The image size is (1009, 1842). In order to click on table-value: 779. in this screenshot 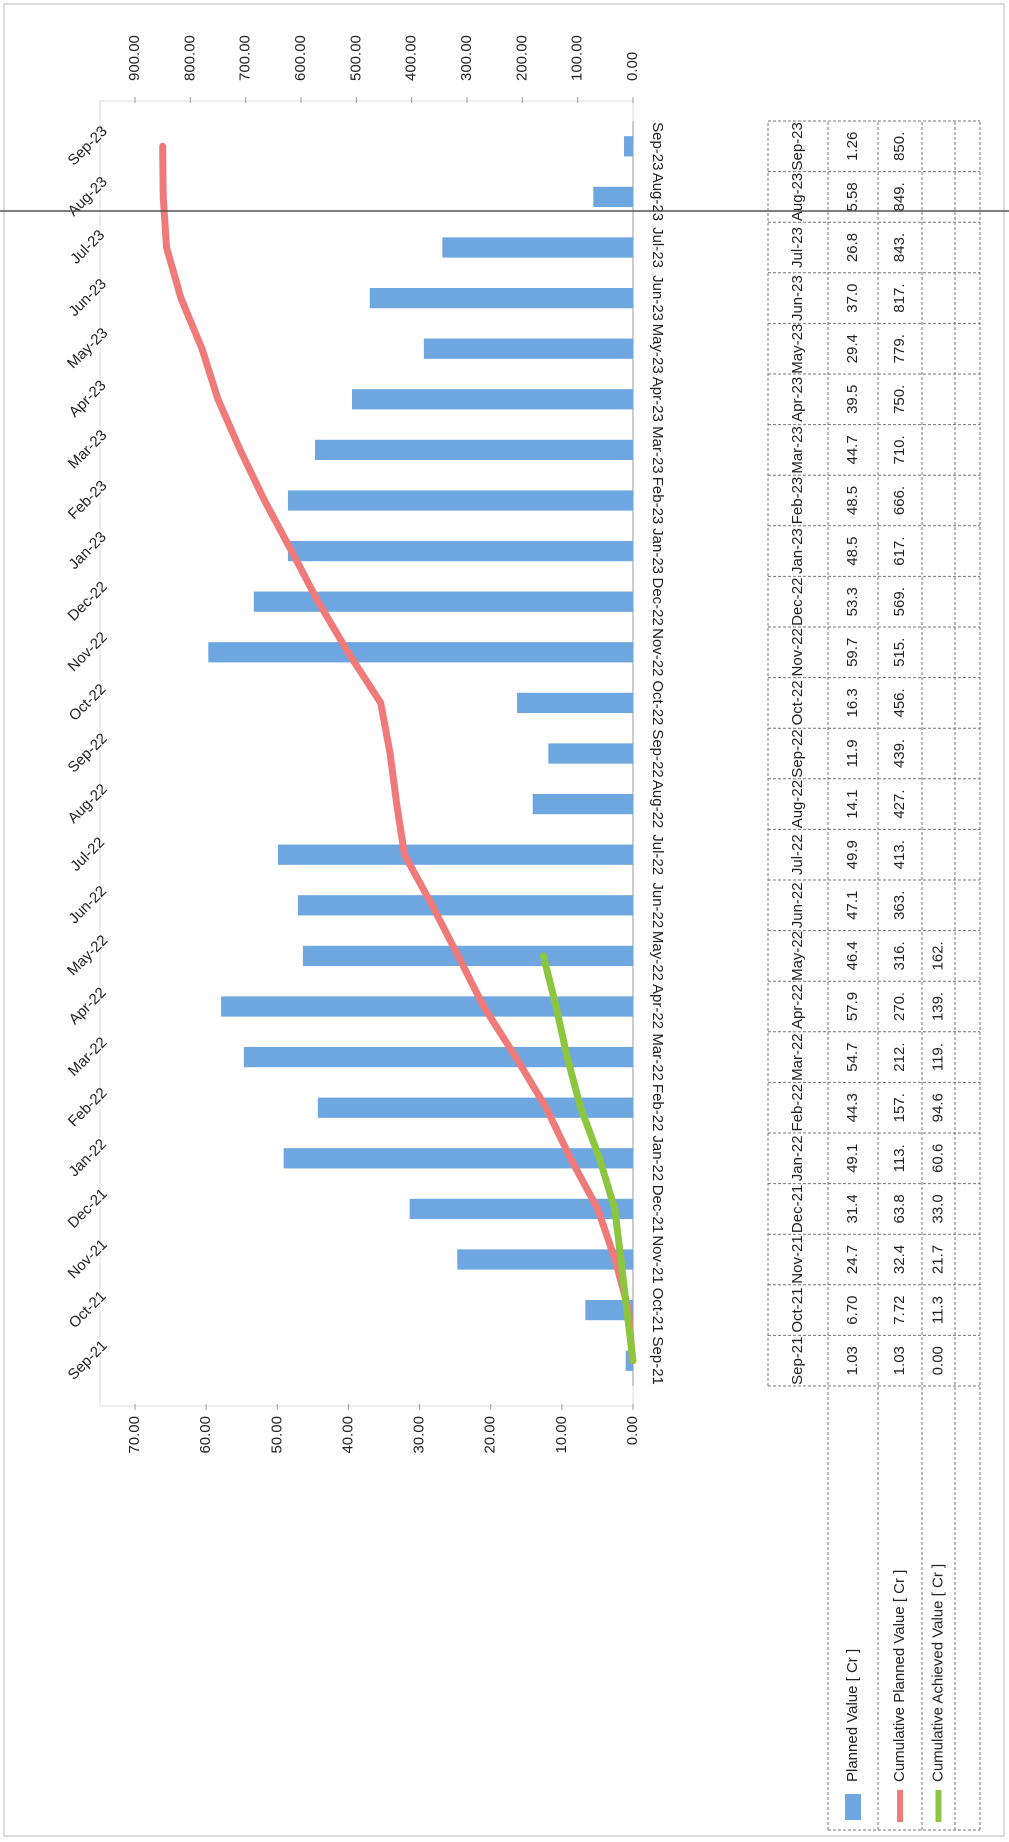, I will do `click(899, 348)`.